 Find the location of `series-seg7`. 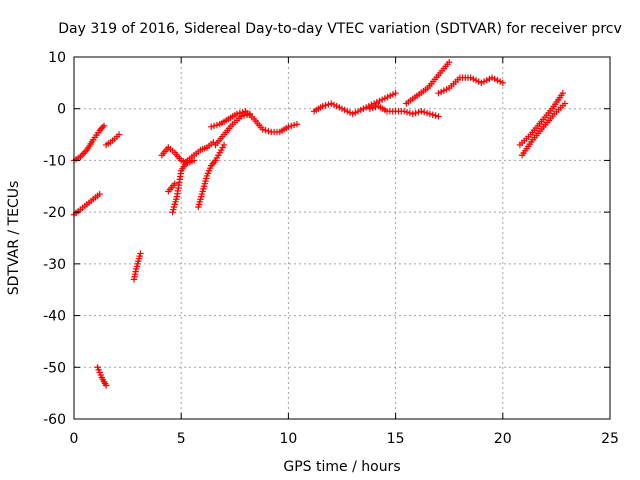

series-seg7 is located at coordinates (193, 177).